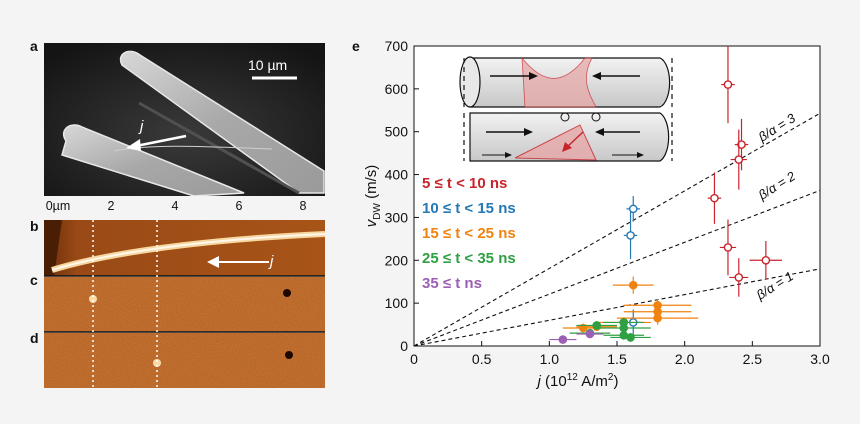  Describe the element at coordinates (397, 132) in the screenshot. I see `y-tick-label: 500` at that location.